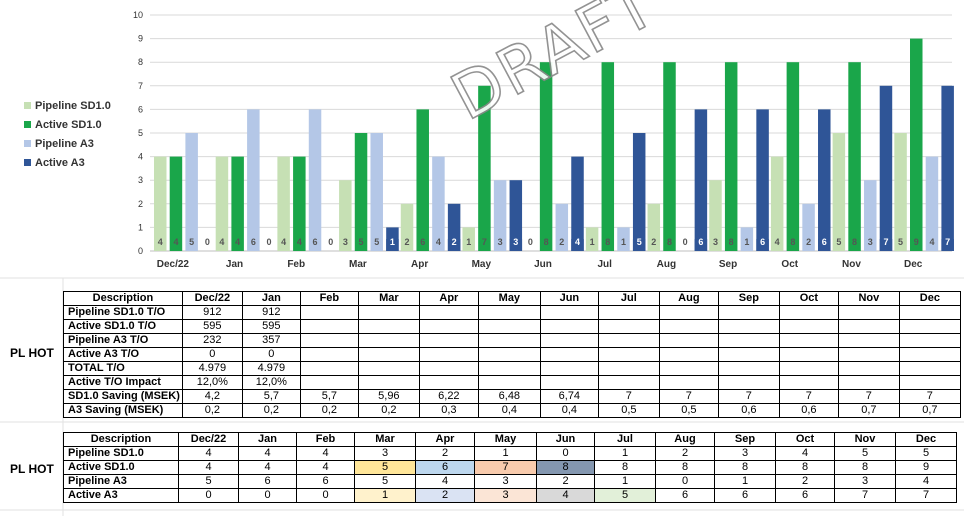 The image size is (964, 516). Describe the element at coordinates (926, 467) in the screenshot. I see `table-cell: 9` at that location.